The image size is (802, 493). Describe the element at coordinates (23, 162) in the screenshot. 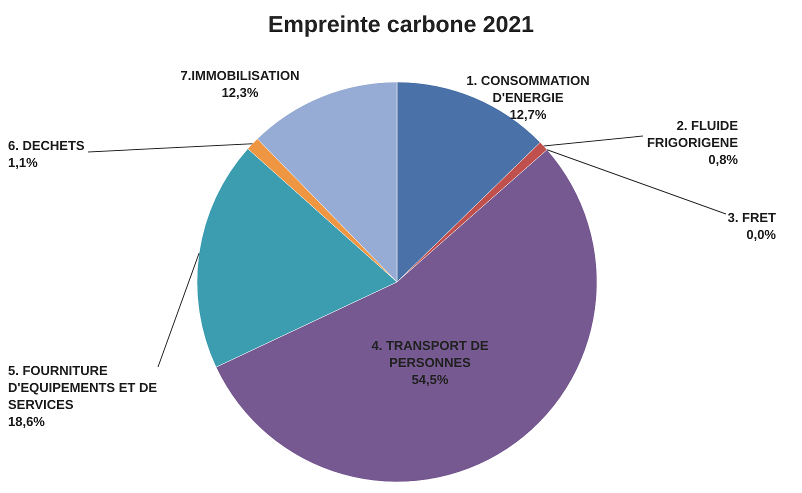

I see `data-label: 1,1%` at that location.